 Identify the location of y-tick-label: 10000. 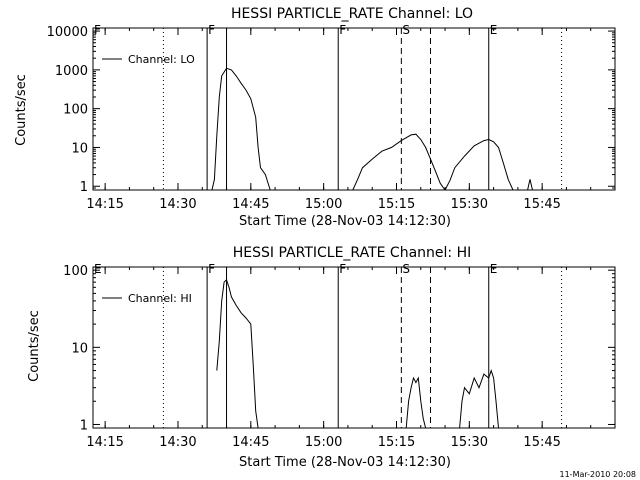
(67, 32).